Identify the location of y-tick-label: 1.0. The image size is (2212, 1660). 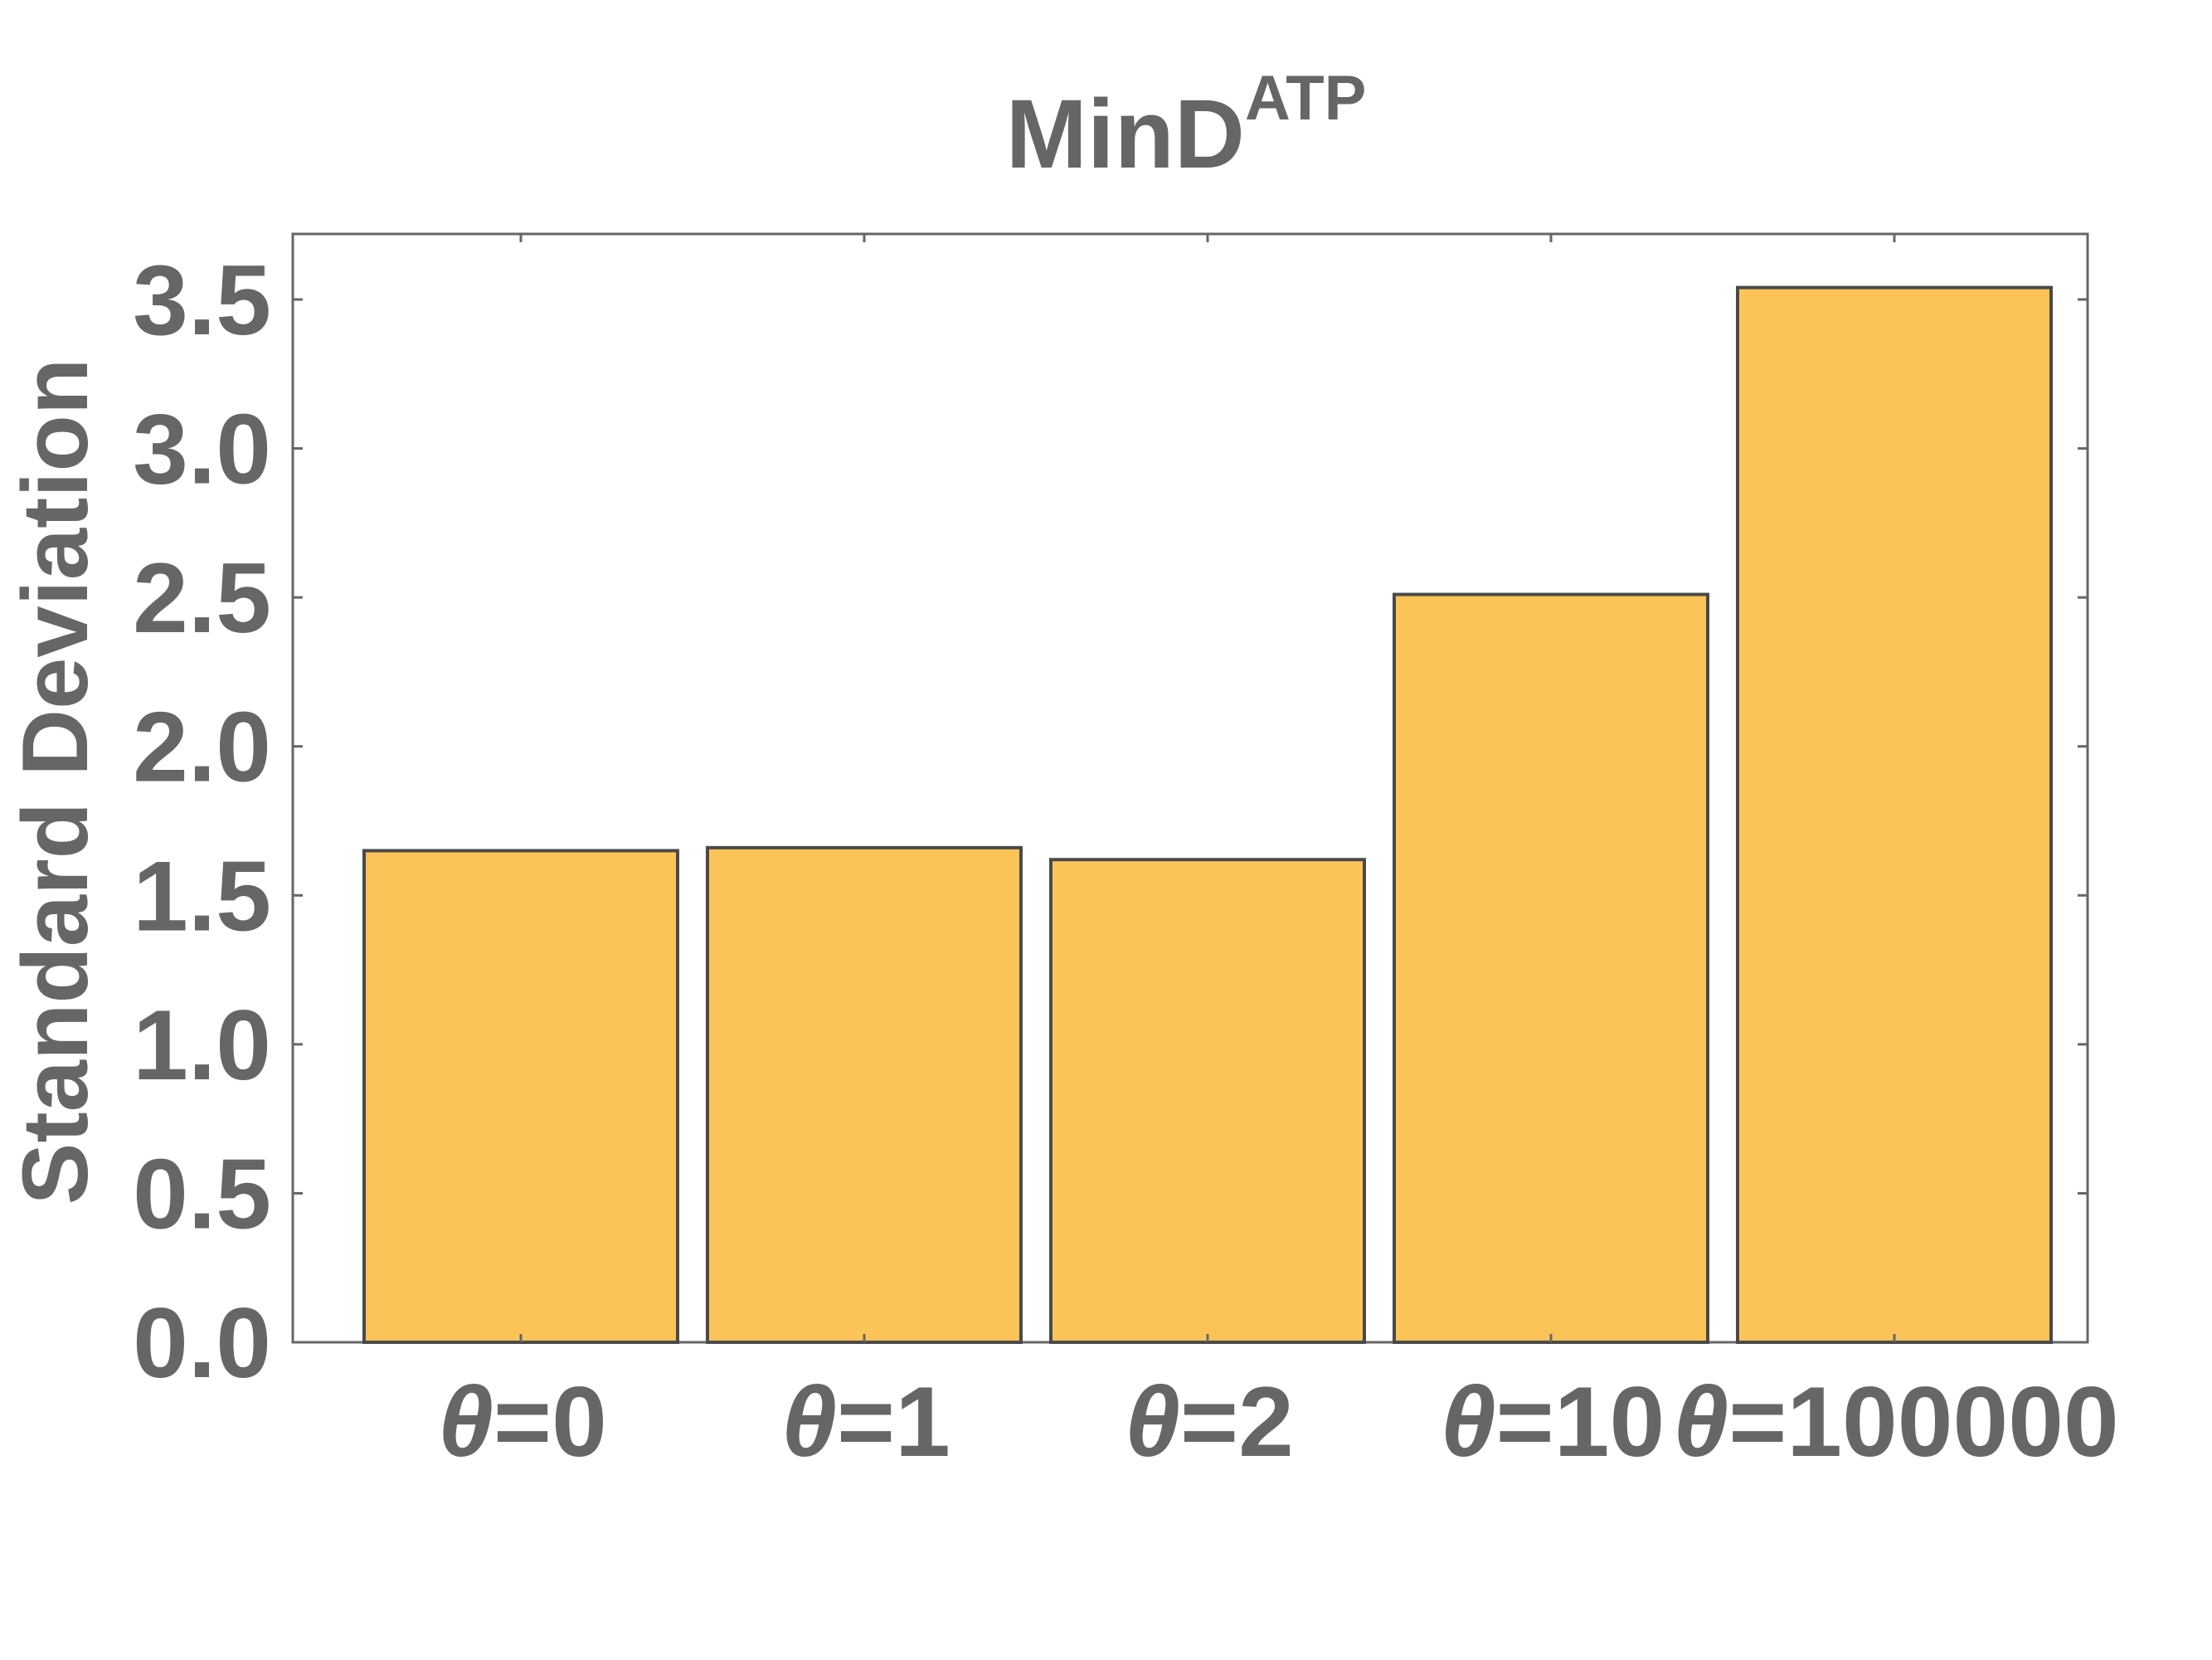
(202, 1045).